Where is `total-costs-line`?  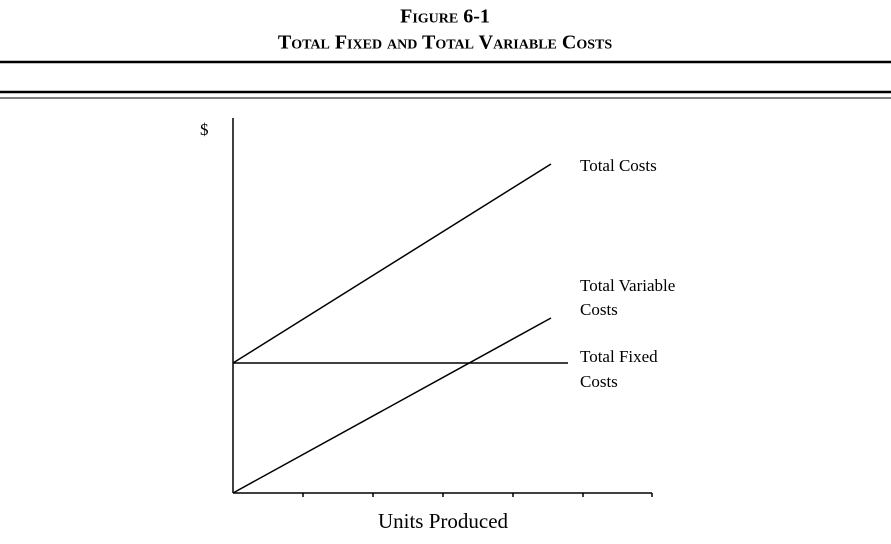
total-costs-line is located at coordinates (392, 263).